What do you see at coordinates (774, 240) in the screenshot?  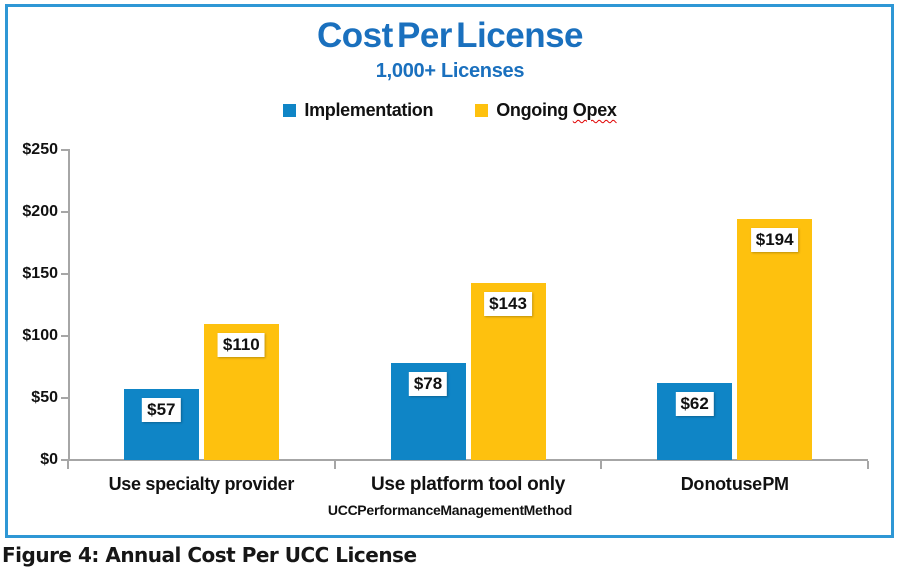 I see `bar-value-label: $194` at bounding box center [774, 240].